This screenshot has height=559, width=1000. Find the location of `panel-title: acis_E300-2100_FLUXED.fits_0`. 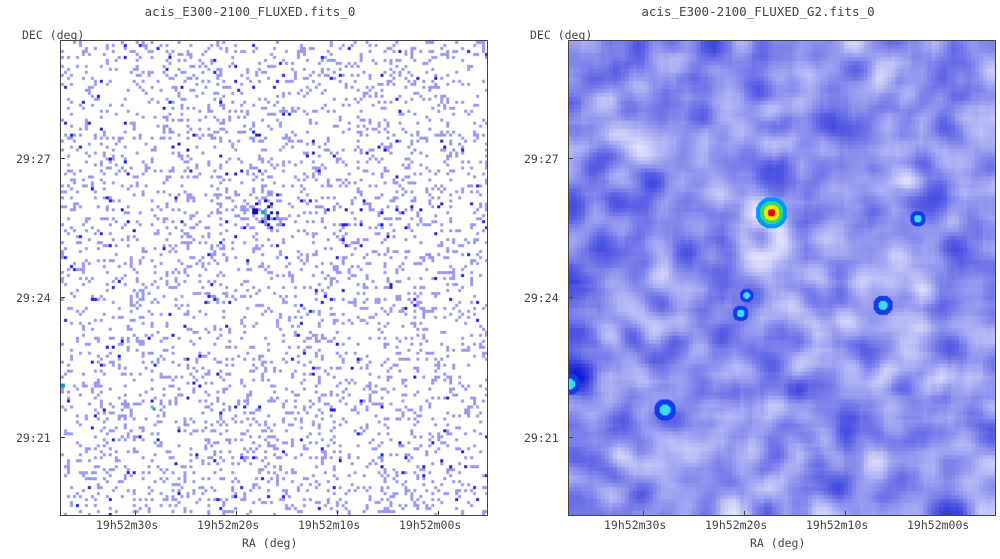

panel-title: acis_E300-2100_FLUXED.fits_0 is located at coordinates (250, 11).